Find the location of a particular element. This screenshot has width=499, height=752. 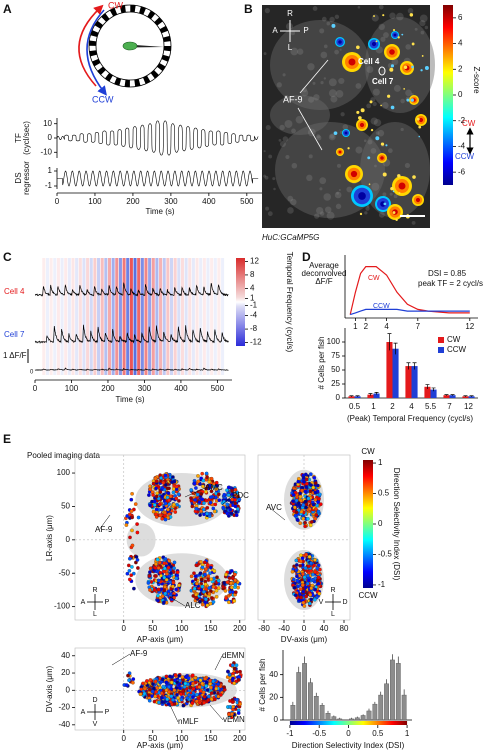

x-tick-label: 4 is located at coordinates (411, 406).